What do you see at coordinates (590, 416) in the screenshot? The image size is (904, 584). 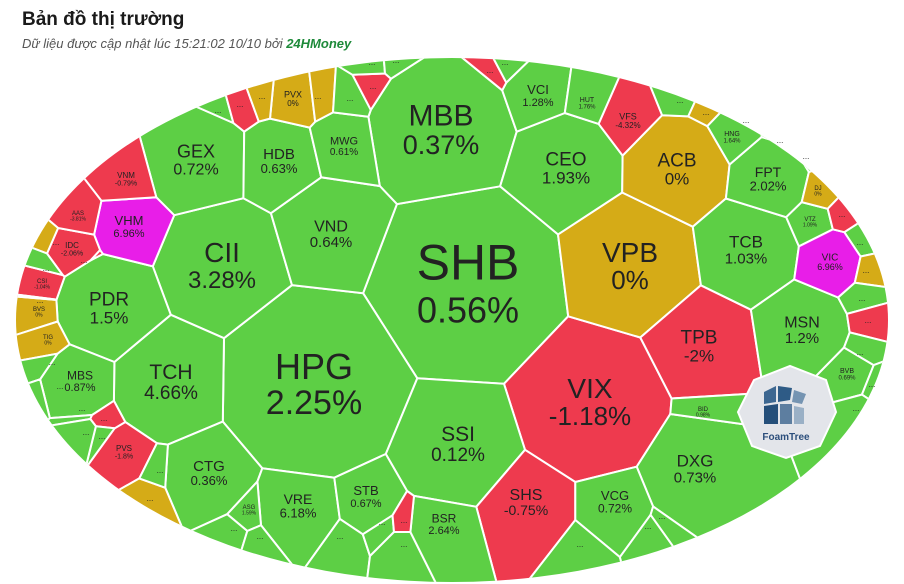 I see `tile-change: -1.18%` at bounding box center [590, 416].